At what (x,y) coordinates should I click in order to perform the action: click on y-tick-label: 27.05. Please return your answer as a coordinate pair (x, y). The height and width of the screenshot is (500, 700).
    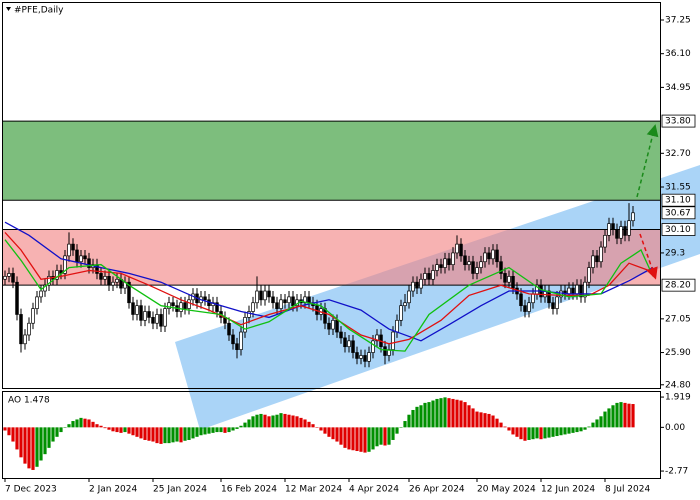
    Looking at the image, I should click on (678, 319).